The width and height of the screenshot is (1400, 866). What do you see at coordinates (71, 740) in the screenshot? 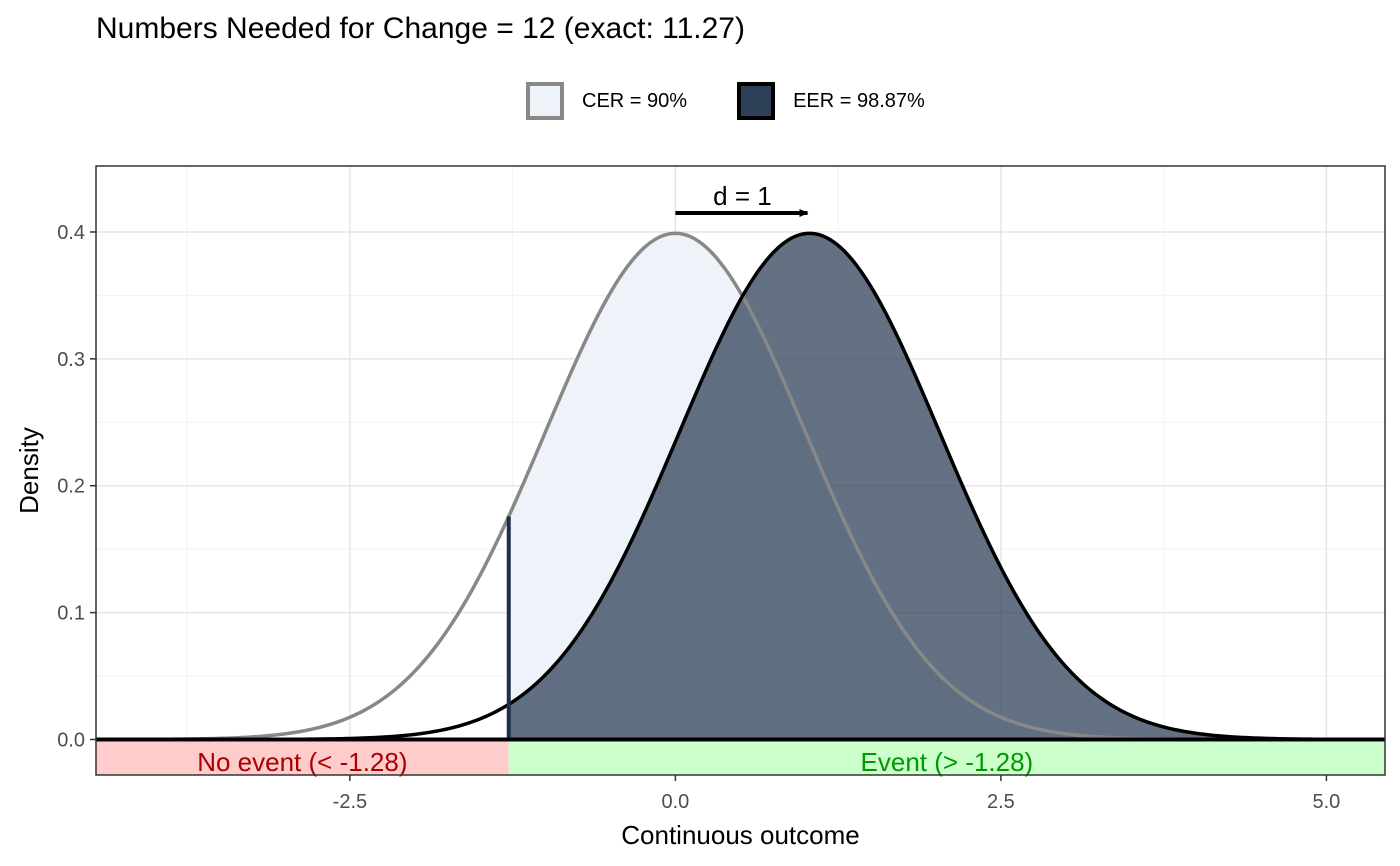
I see `y-tick-label: 0.0` at bounding box center [71, 740].